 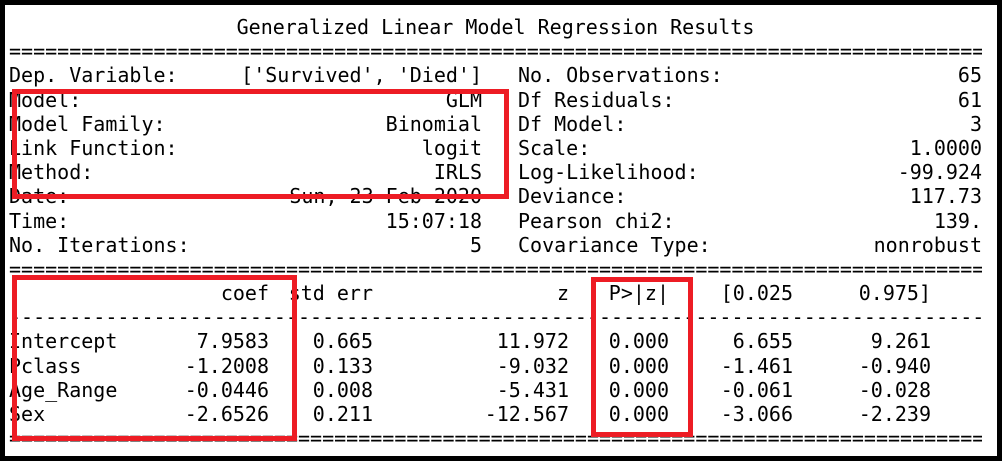 What do you see at coordinates (969, 99) in the screenshot?
I see `info-value: 61` at bounding box center [969, 99].